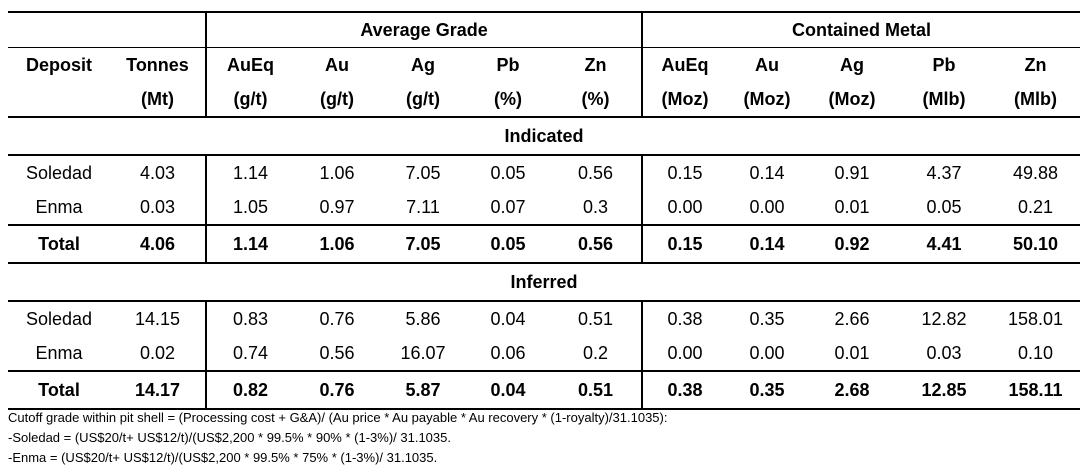  Describe the element at coordinates (861, 29) in the screenshot. I see `contained-metal-header: Contained Metal` at that location.